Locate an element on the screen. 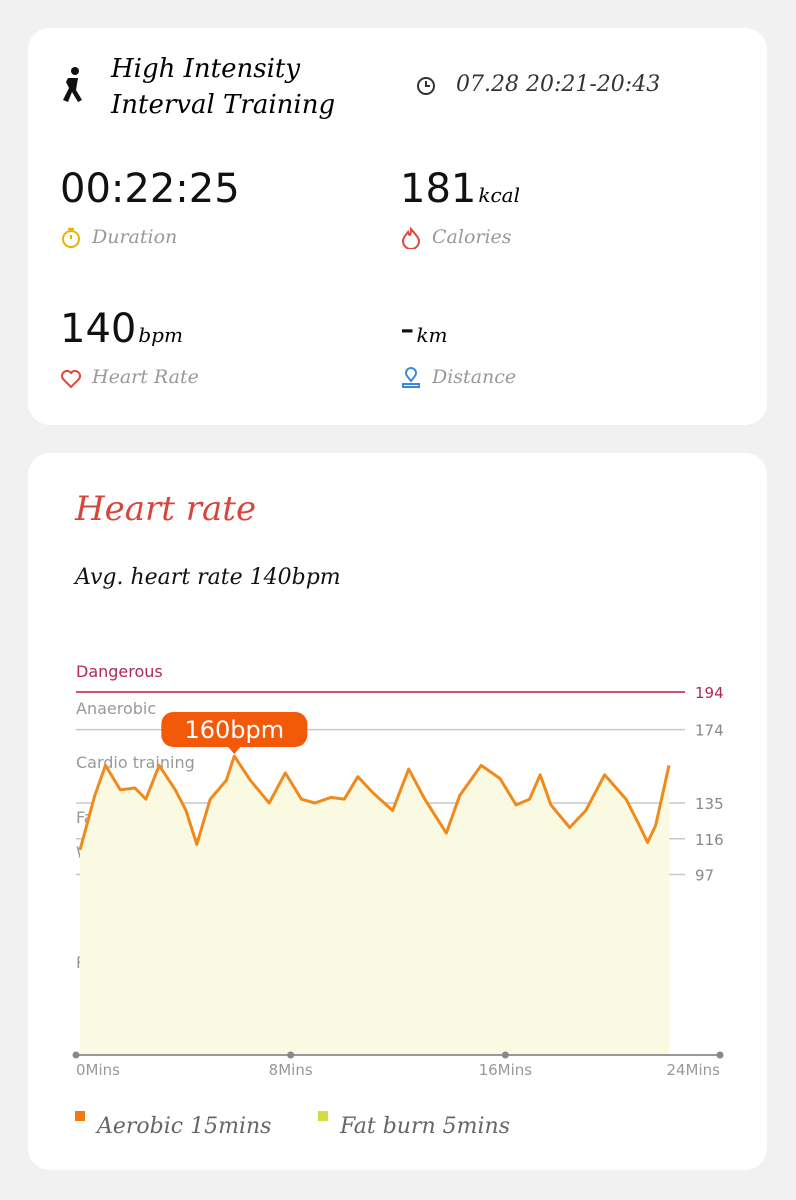  distance-stat: - km is located at coordinates (424, 329).